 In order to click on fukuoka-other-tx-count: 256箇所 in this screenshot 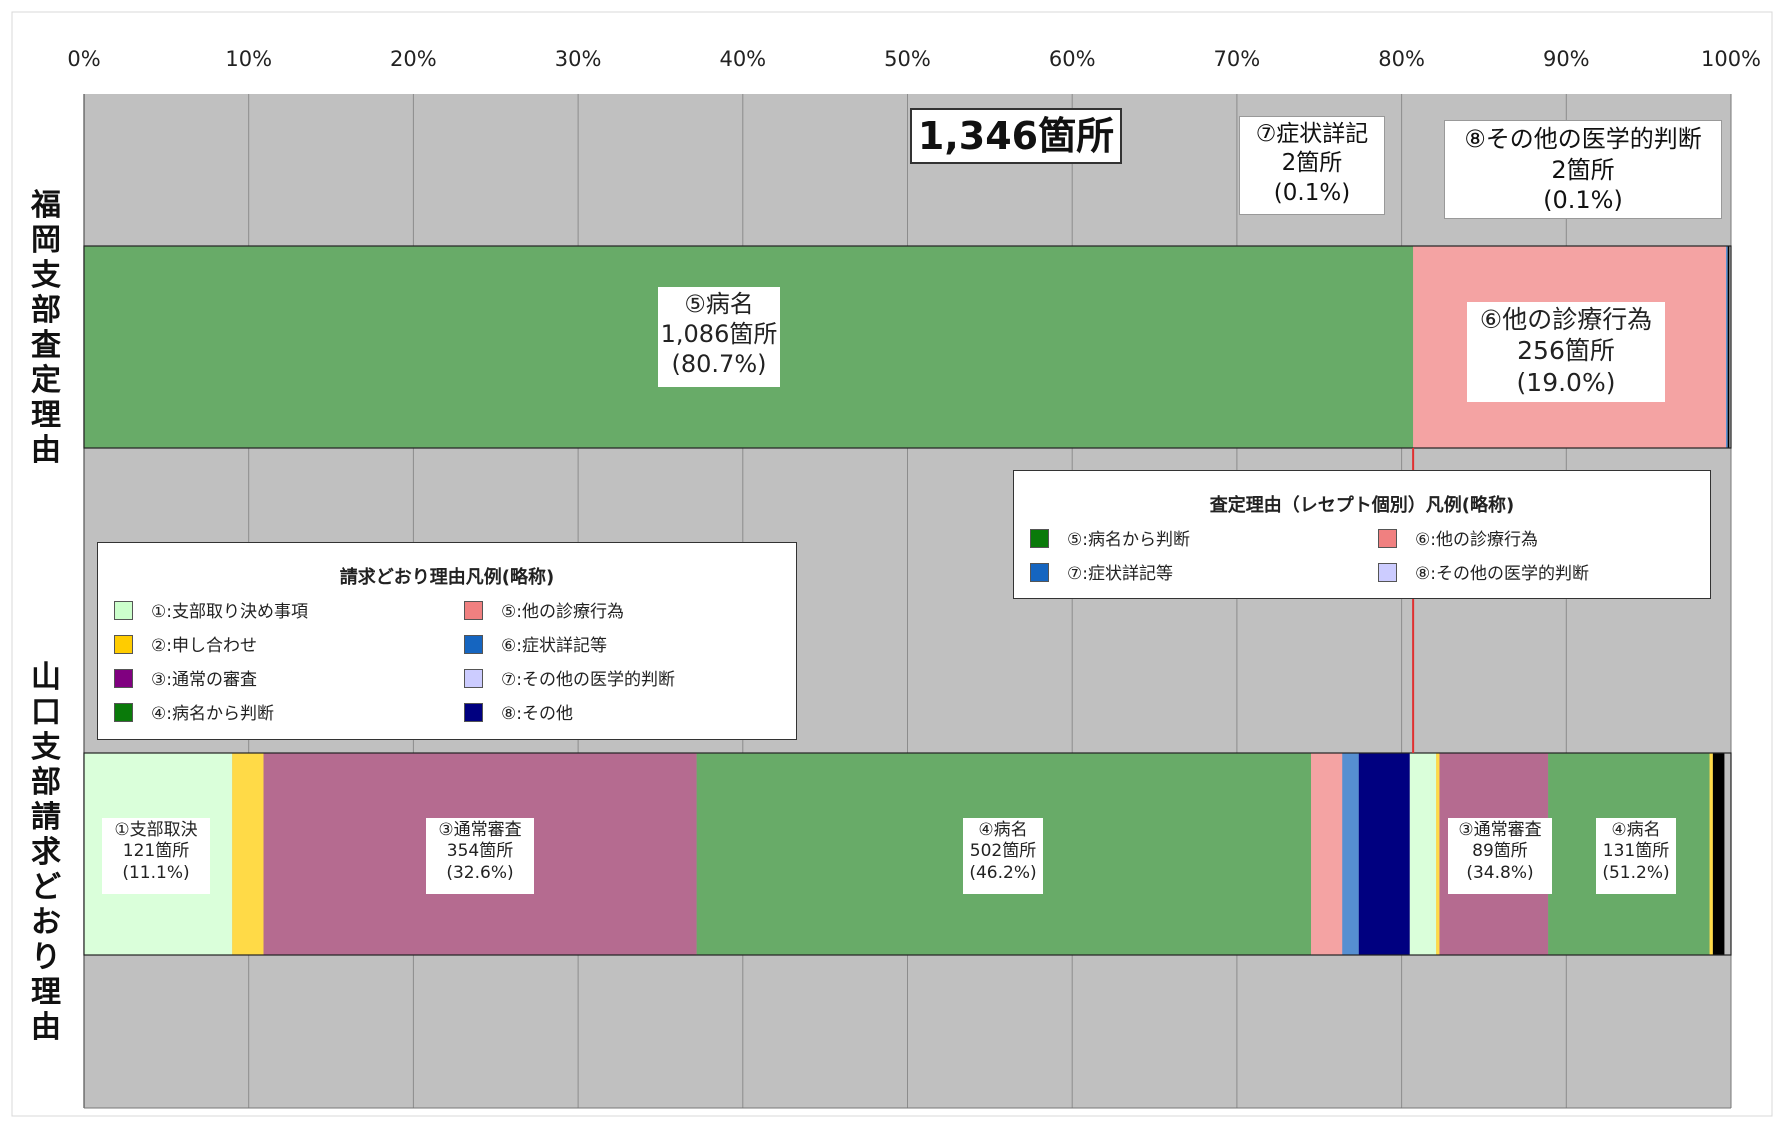, I will do `click(1566, 351)`.